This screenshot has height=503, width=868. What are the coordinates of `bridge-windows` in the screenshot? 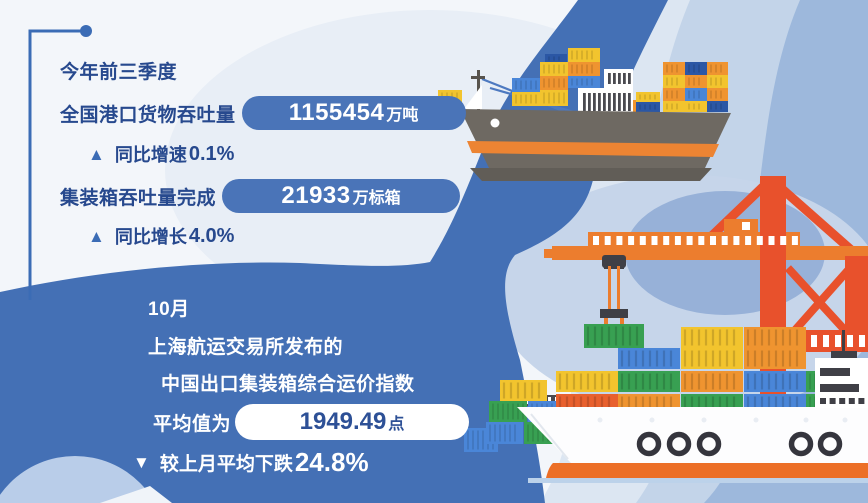 It's located at (842, 401).